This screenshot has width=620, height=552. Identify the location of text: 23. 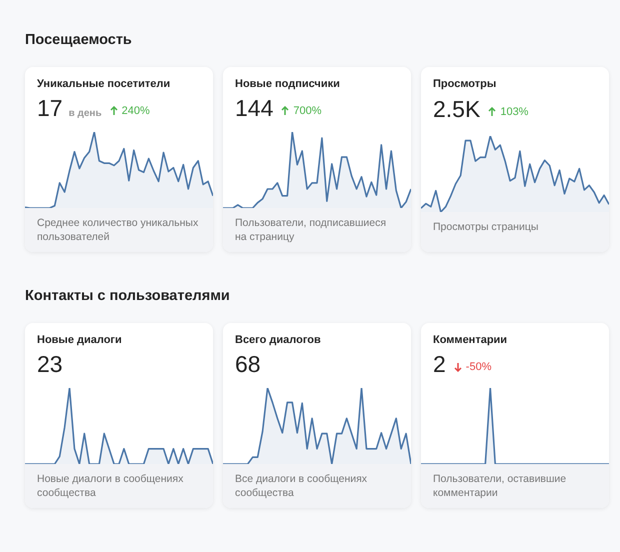
(50, 364).